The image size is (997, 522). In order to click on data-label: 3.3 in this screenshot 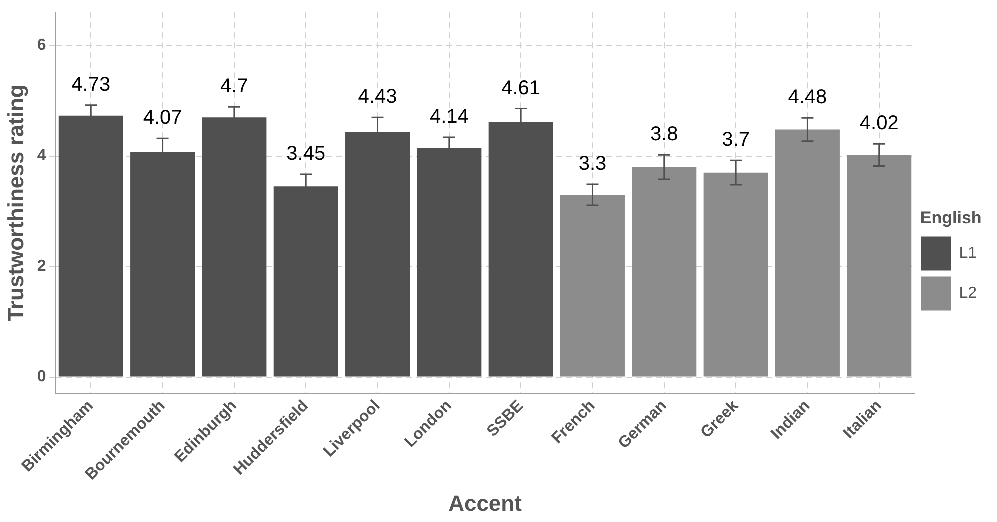, I will do `click(592, 163)`.